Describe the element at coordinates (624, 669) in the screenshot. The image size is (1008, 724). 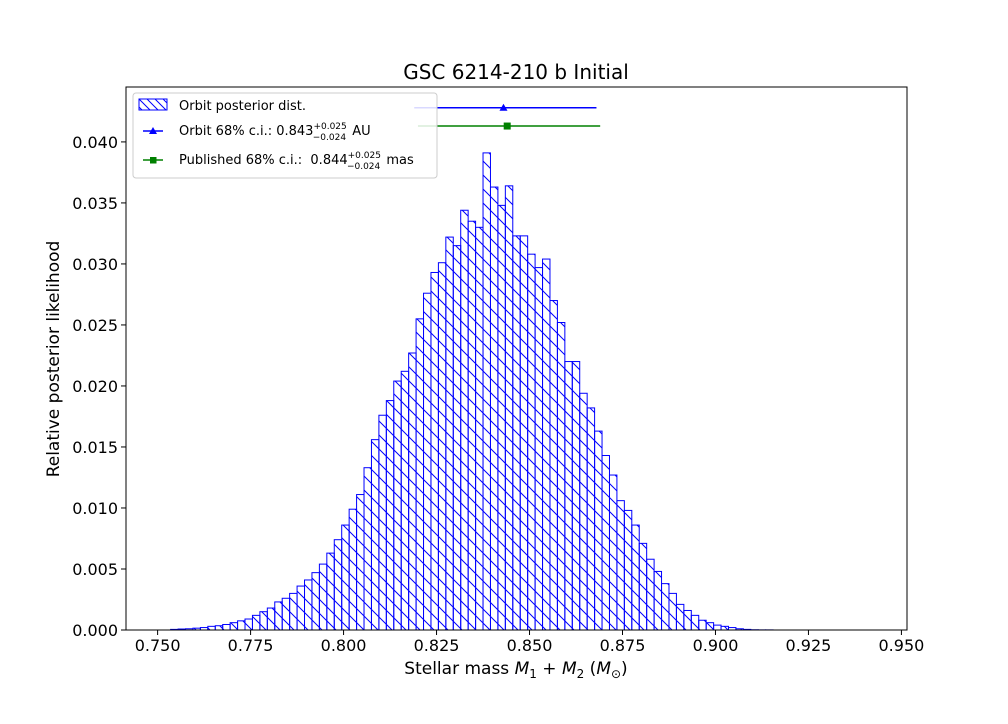
I see `x-label-close: )` at that location.